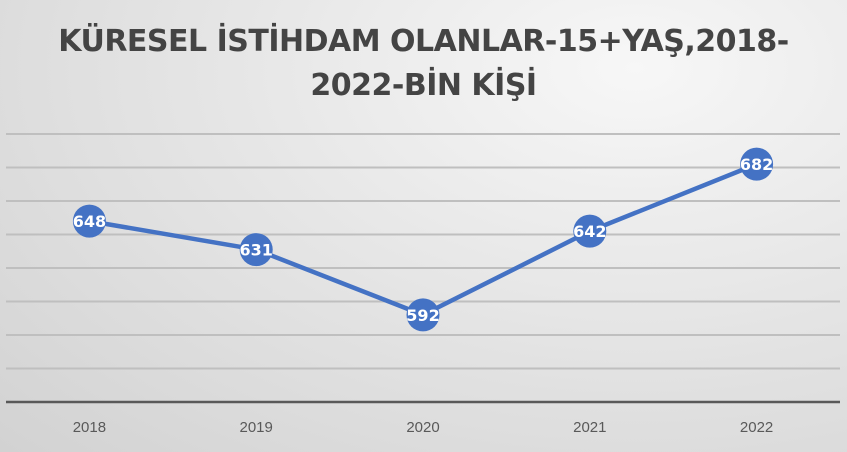 The width and height of the screenshot is (847, 452). Describe the element at coordinates (423, 85) in the screenshot. I see `chart-title-line-2: 2022-BİN KİŞİ` at that location.